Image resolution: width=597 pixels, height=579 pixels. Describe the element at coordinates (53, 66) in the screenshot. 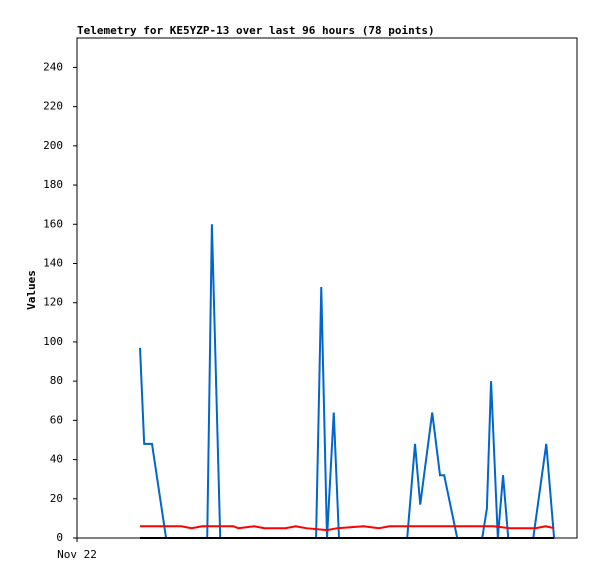

I see `y-tick-label: 240` at that location.